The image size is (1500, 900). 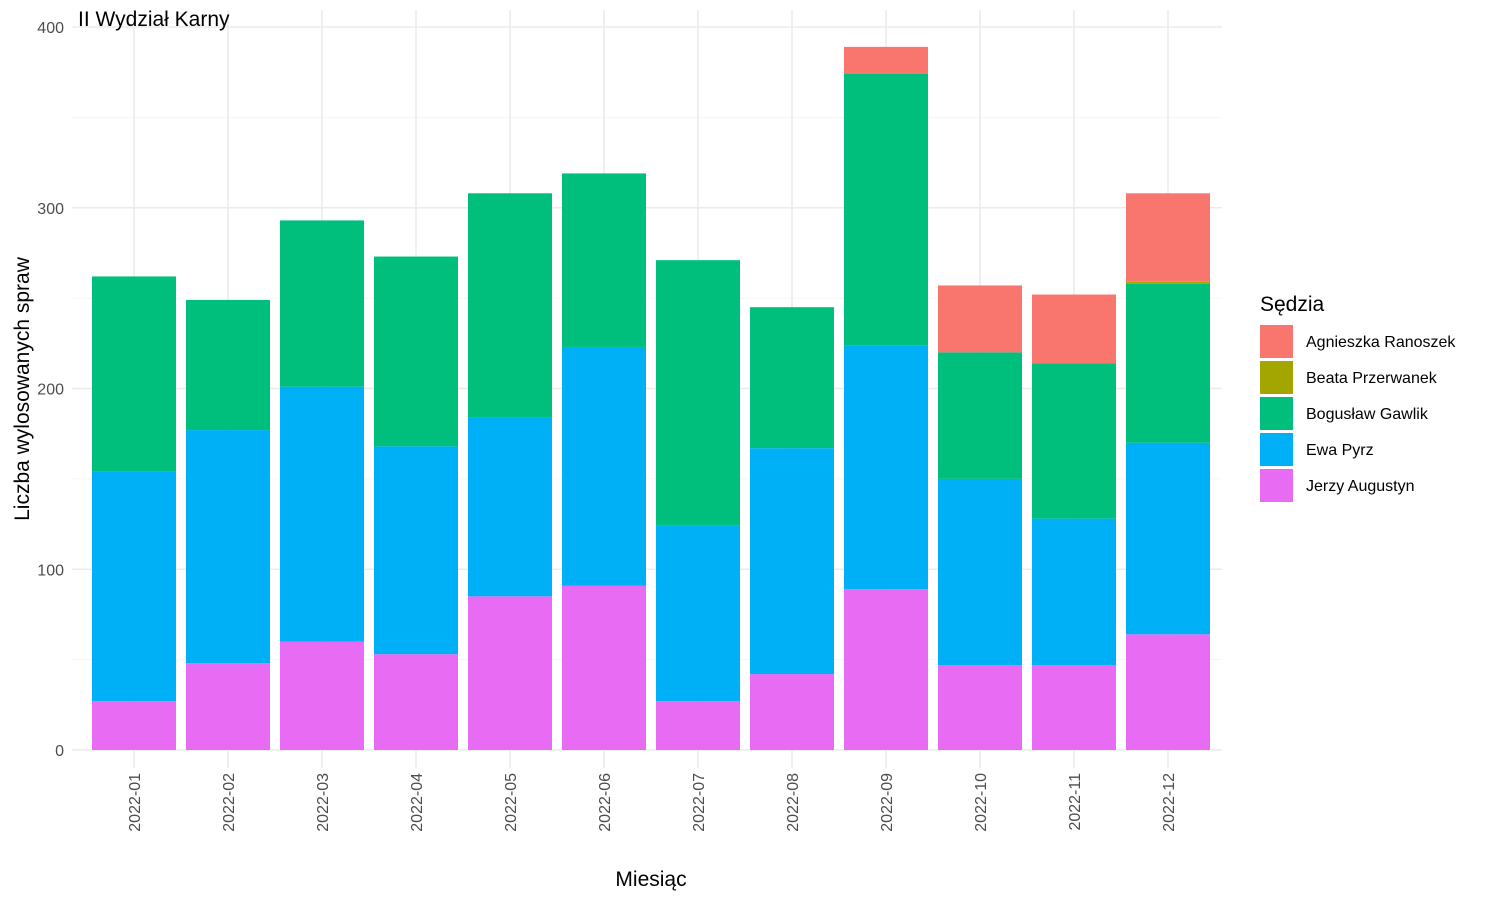 What do you see at coordinates (1360, 486) in the screenshot?
I see `legend-label: Jerzy Augustyn` at bounding box center [1360, 486].